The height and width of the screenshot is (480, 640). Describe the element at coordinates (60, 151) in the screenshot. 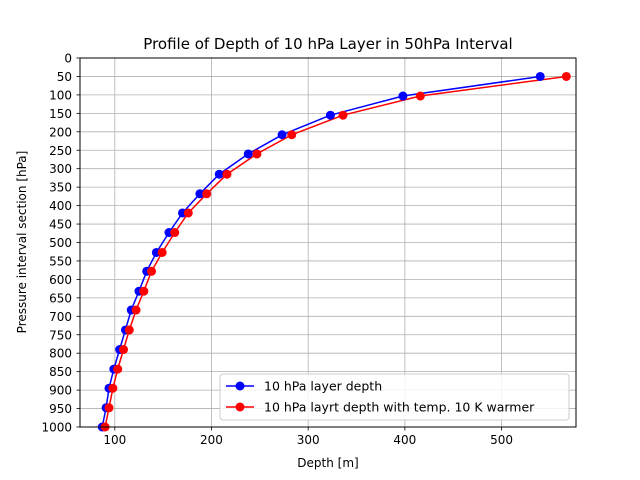

I see `y-tick-label: 250` at that location.